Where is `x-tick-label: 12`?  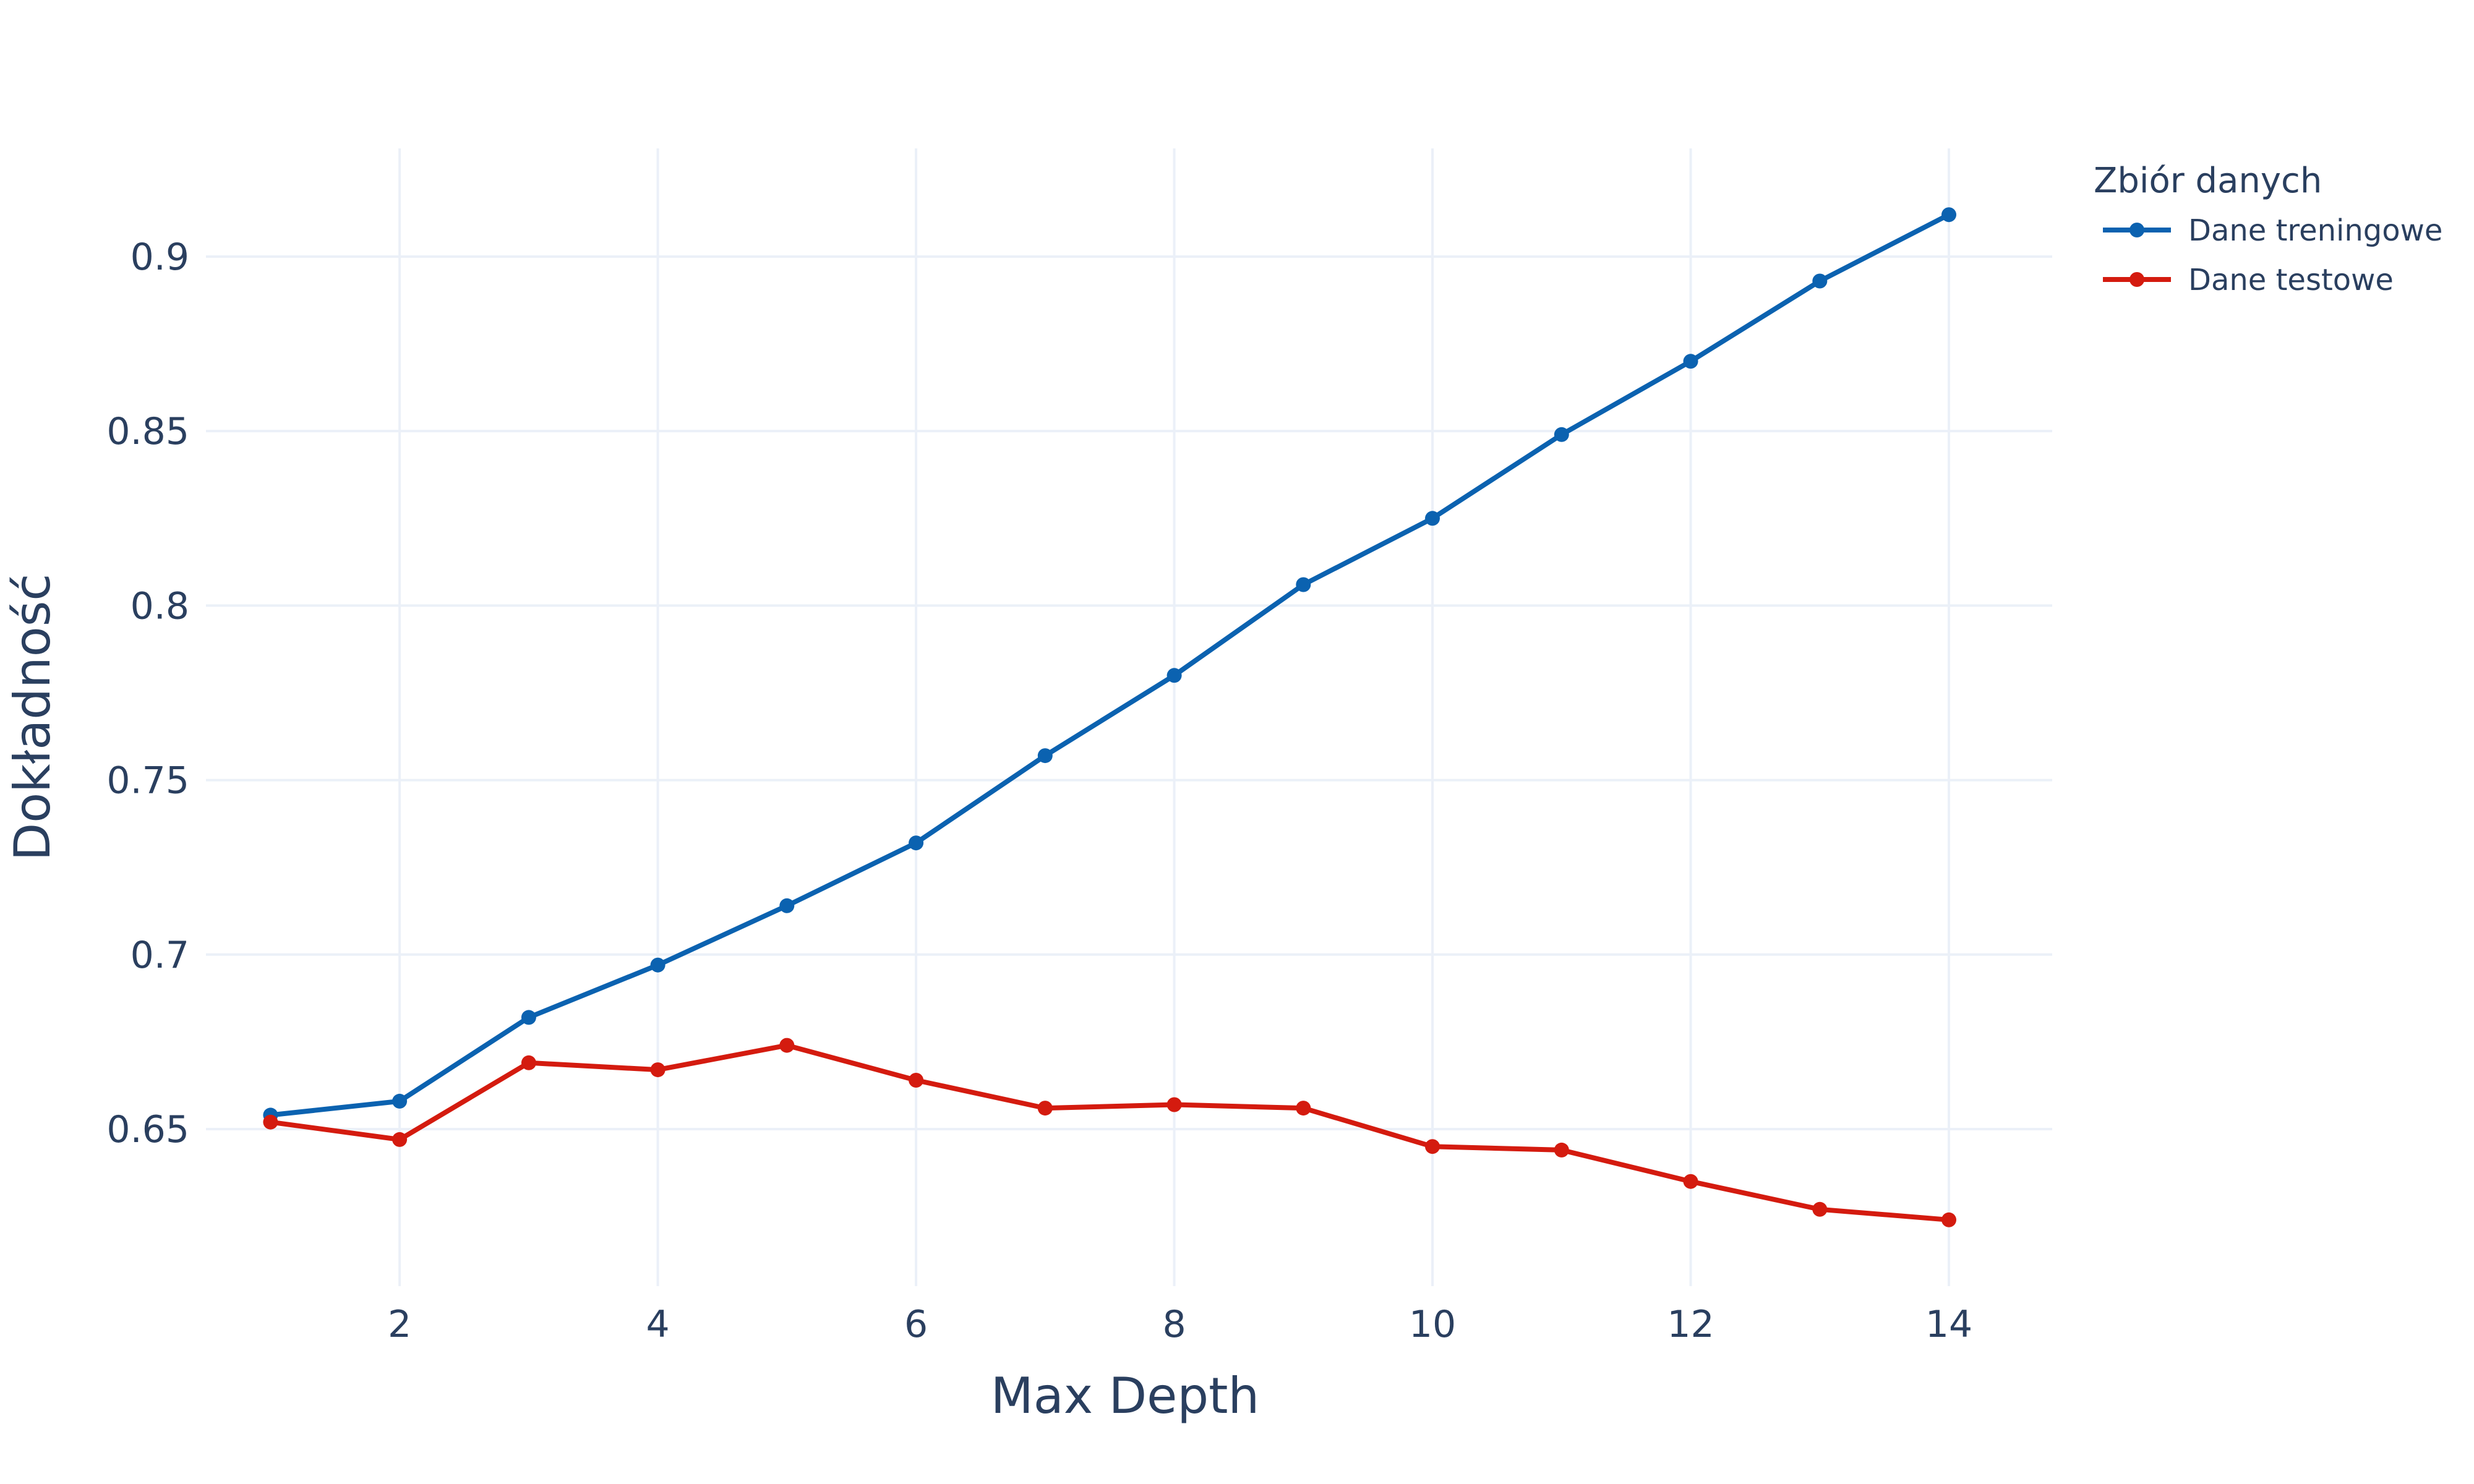 x-tick-label: 12 is located at coordinates (1690, 1324).